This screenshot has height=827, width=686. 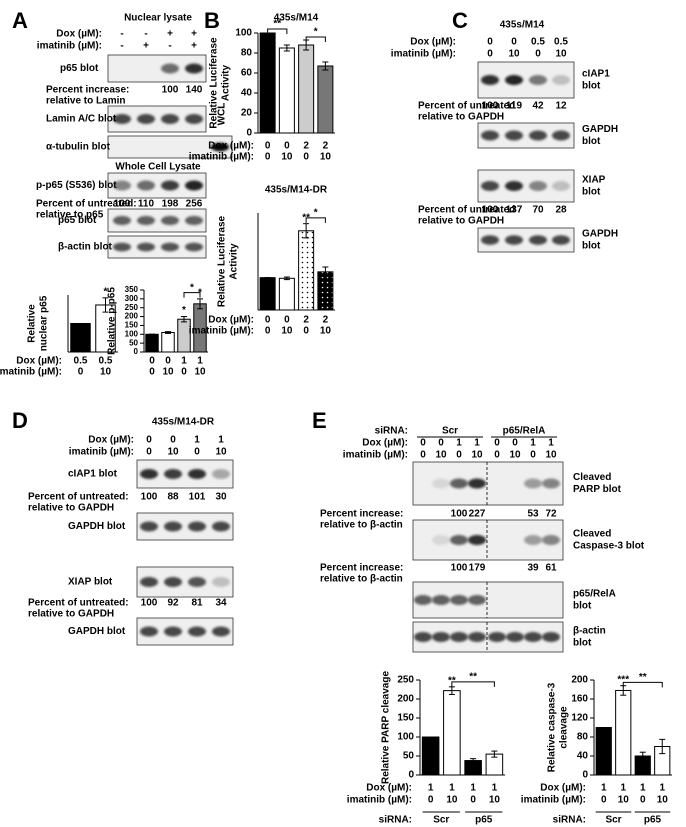 I want to click on blot-label: PARP blot, so click(x=597, y=489).